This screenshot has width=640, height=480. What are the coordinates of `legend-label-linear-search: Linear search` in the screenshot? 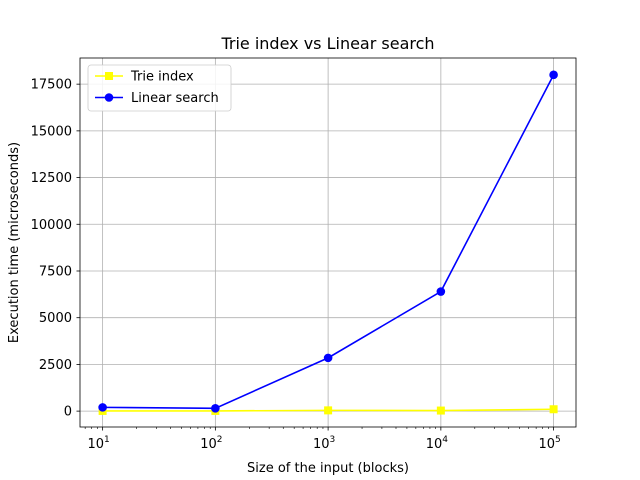 It's located at (175, 98).